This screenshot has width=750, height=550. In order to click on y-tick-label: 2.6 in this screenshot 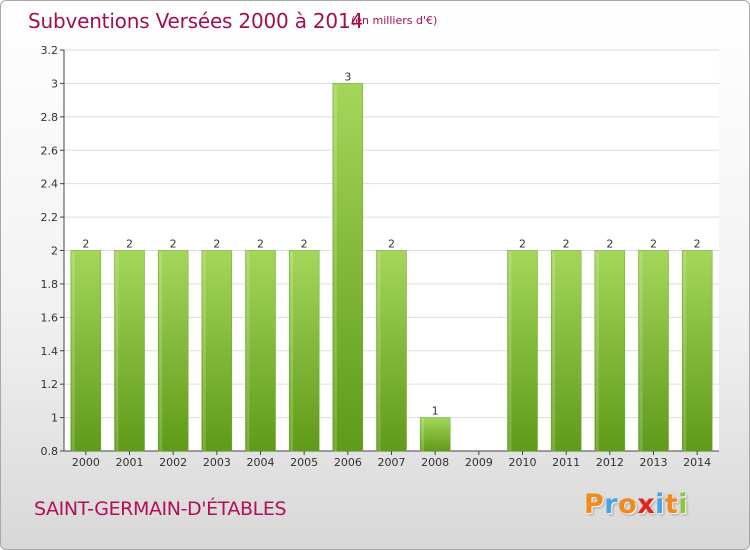, I will do `click(50, 150)`.